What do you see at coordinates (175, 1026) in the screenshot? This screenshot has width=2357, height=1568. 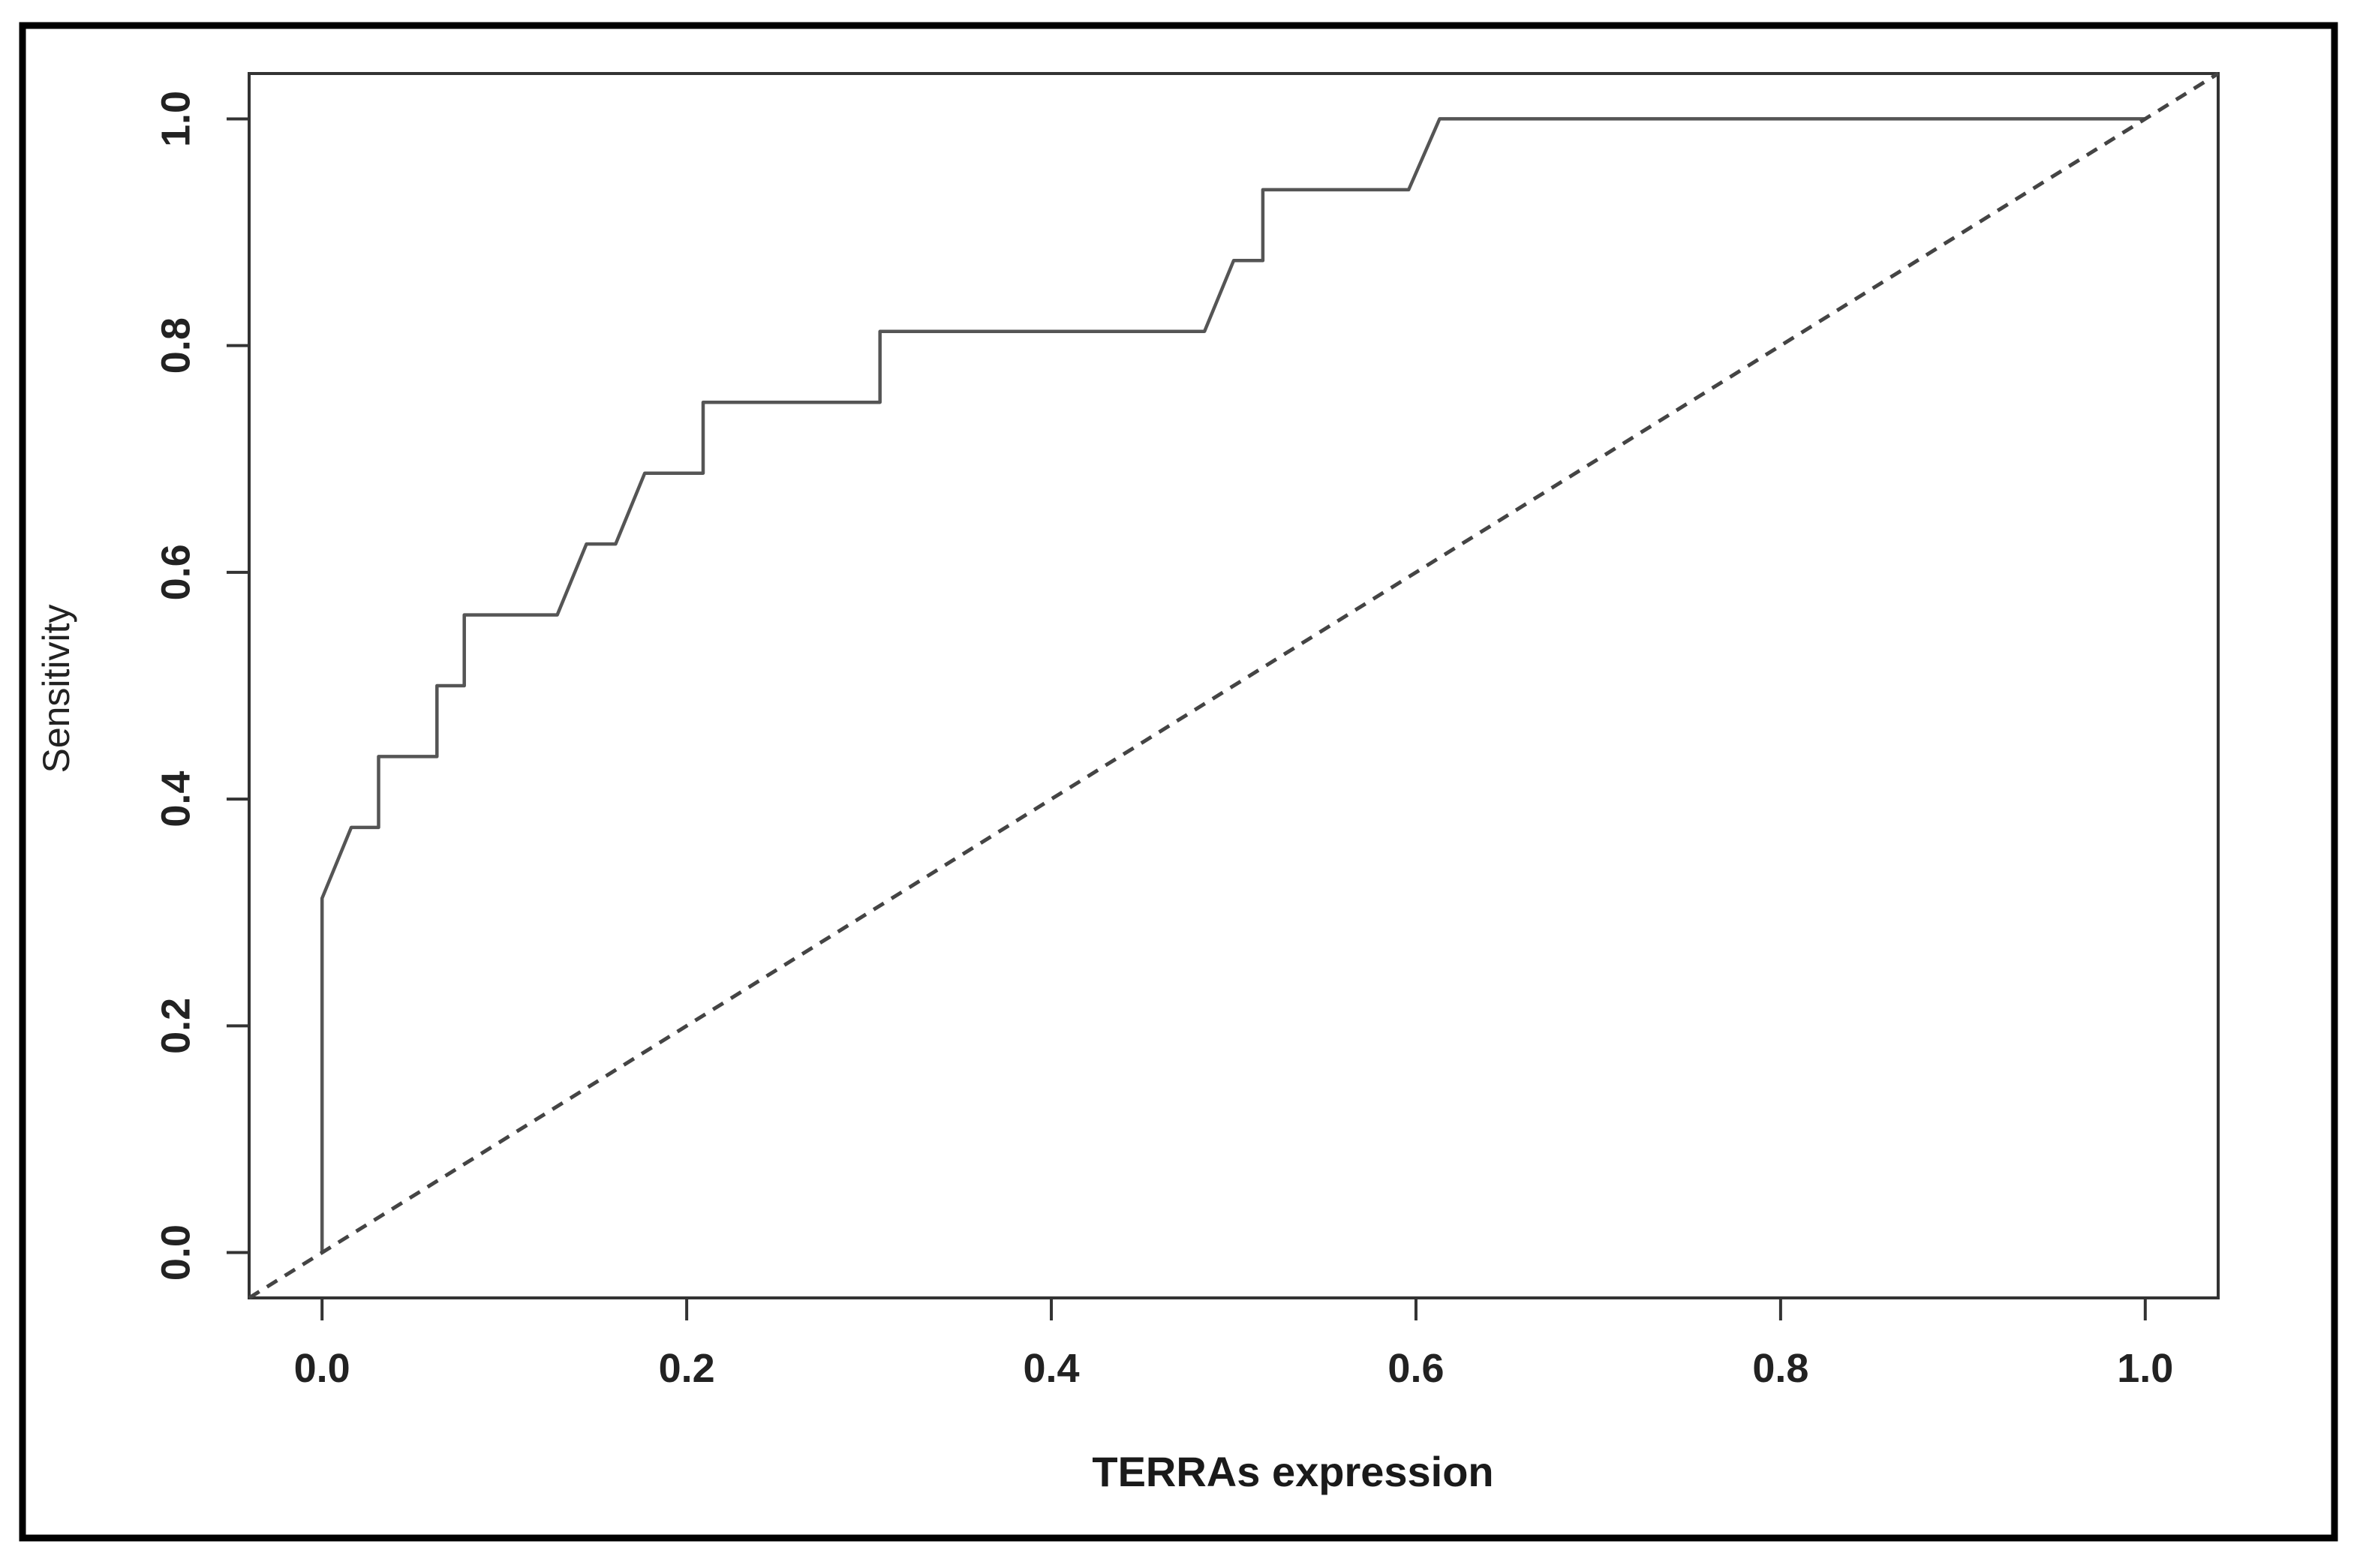 I see `y-tick-label: 0.2` at bounding box center [175, 1026].